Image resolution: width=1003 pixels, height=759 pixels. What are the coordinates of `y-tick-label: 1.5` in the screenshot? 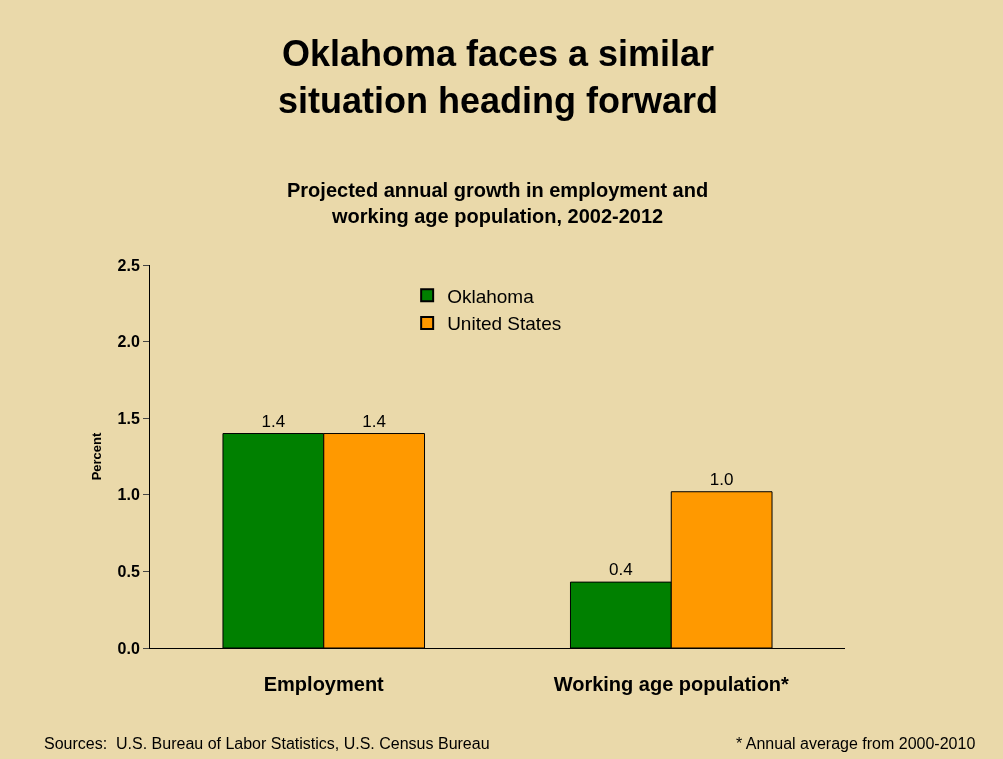 It's located at (128, 418).